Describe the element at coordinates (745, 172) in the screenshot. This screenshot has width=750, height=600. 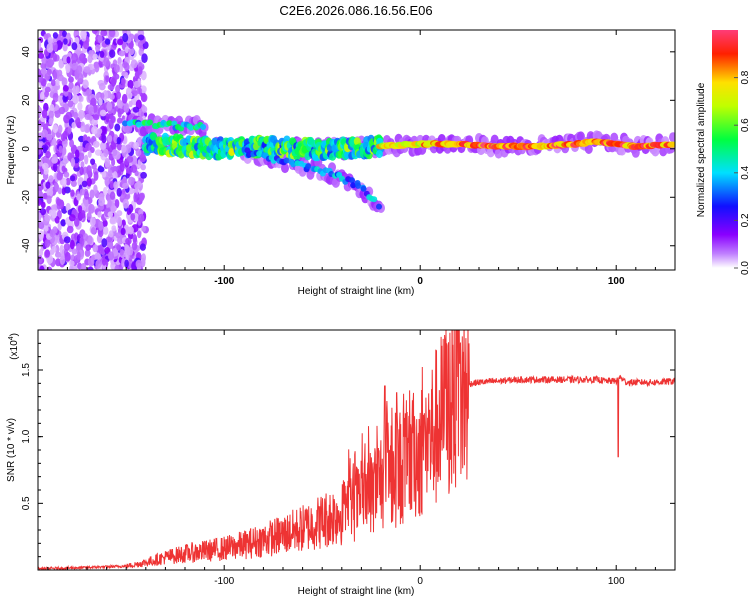
I see `colorbar-tick-label: 0.4` at that location.